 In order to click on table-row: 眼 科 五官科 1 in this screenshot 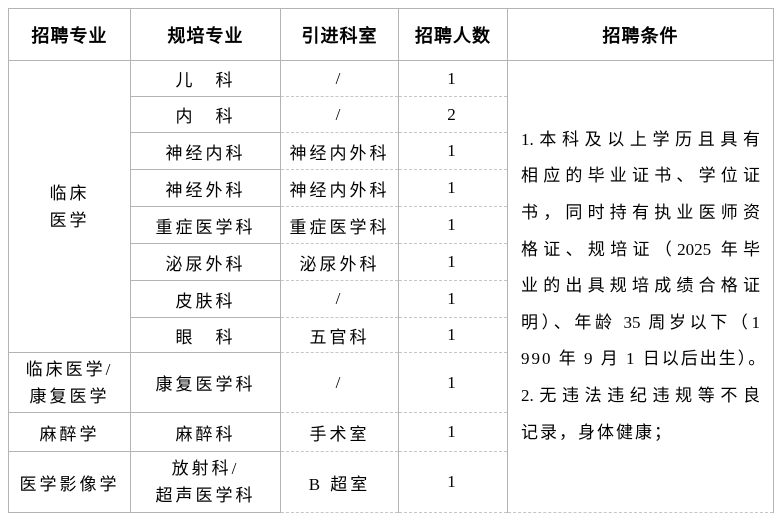, I will do `click(391, 335)`.